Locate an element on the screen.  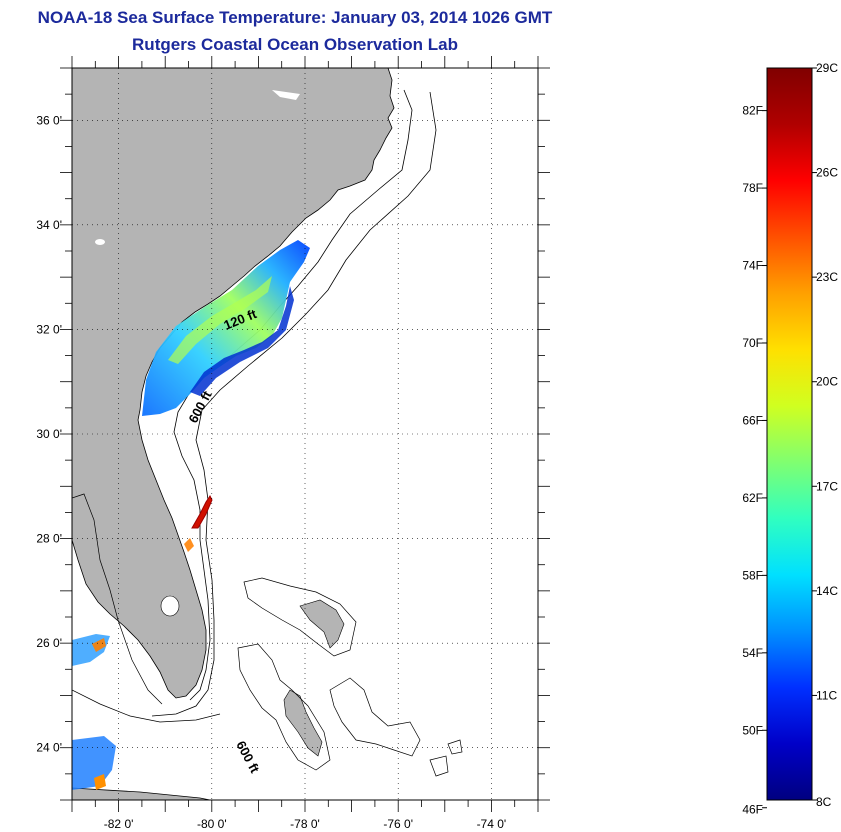
land-bahamas-andros is located at coordinates (303, 723).